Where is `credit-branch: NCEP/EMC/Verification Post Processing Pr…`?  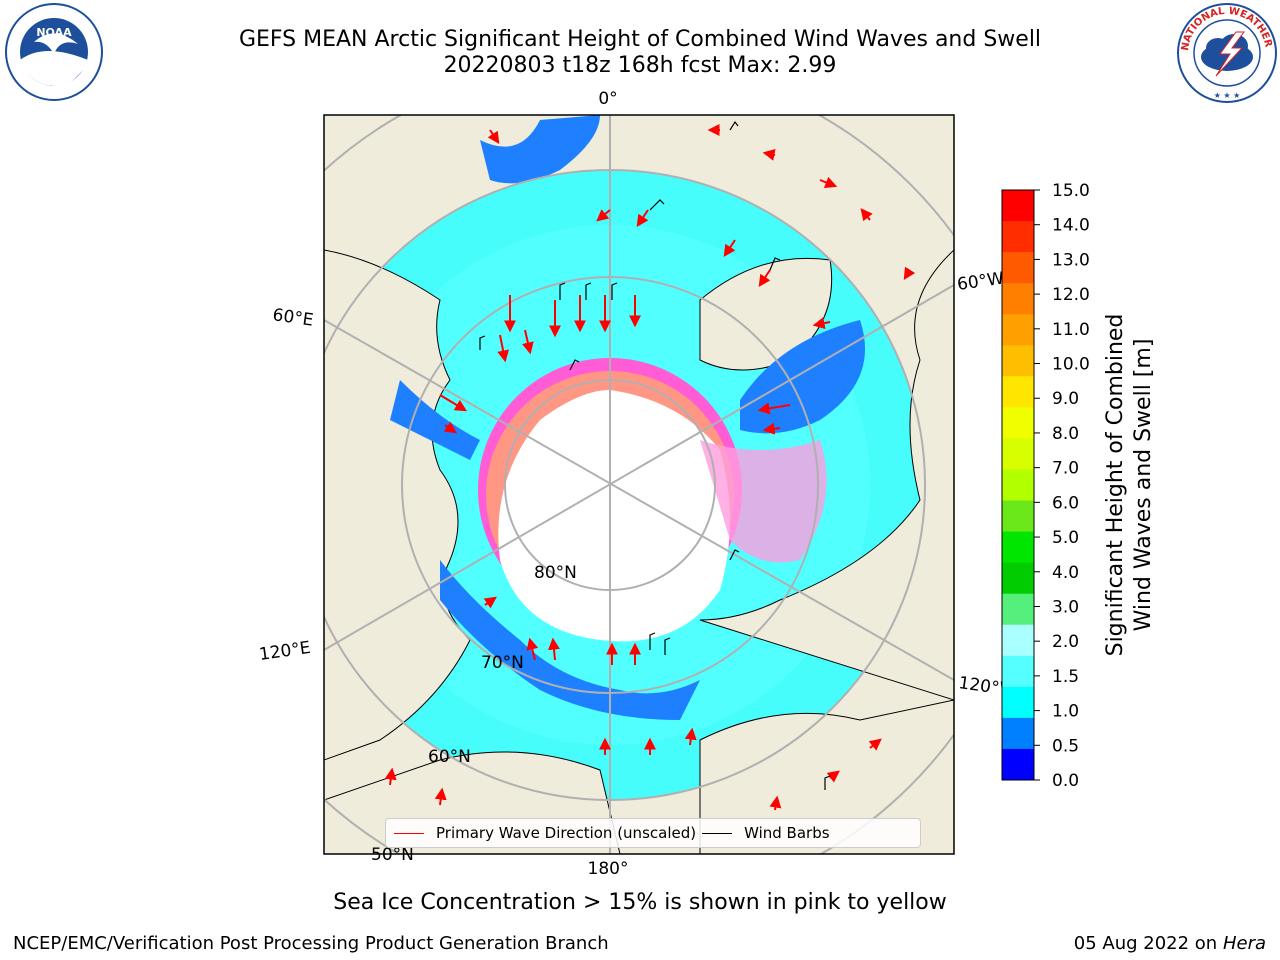
credit-branch: NCEP/EMC/Verification Post Processing Pr… is located at coordinates (311, 943).